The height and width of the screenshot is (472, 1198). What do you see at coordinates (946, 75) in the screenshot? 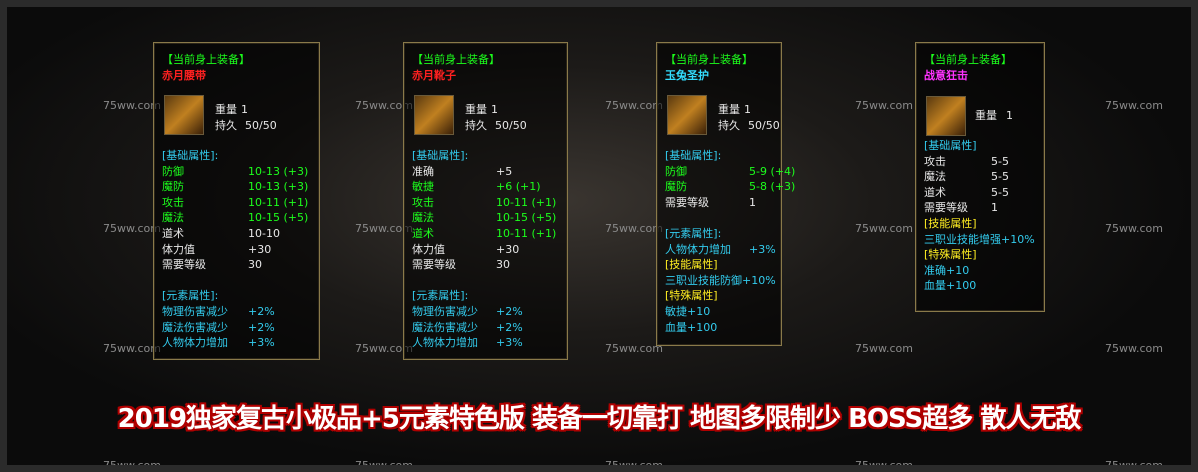
I see `item-name: 战意狂击` at bounding box center [946, 75].